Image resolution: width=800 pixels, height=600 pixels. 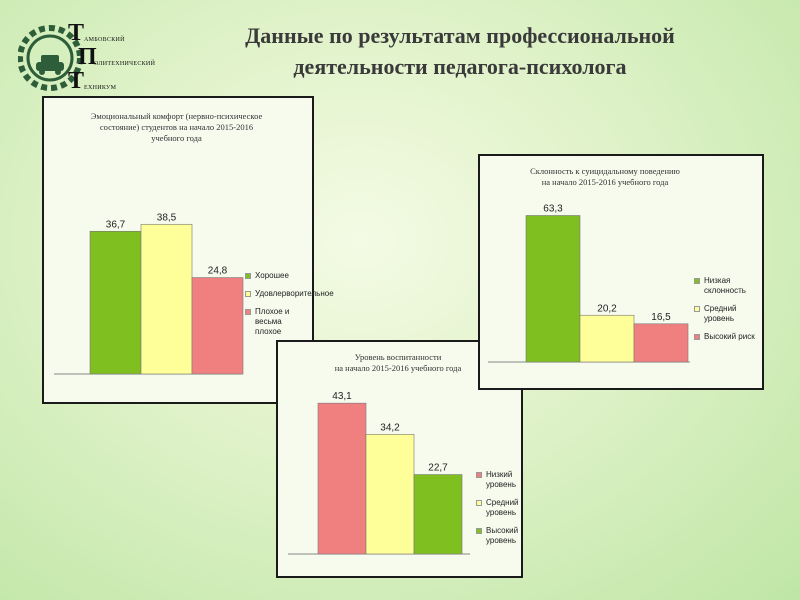 I want to click on logo-word-3: ЕХНИКУМ, so click(x=100, y=88).